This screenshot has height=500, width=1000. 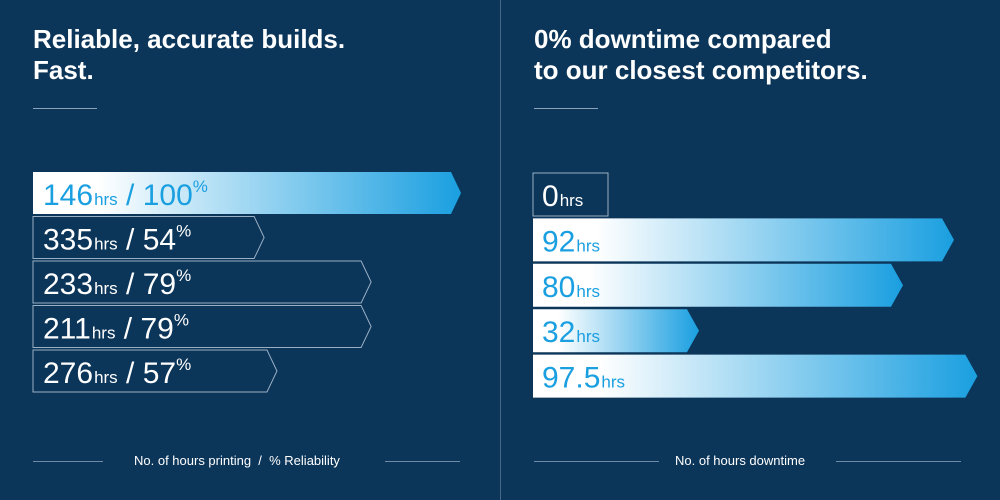 I want to click on right-bar-label-0: 0hrs, so click(x=562, y=196).